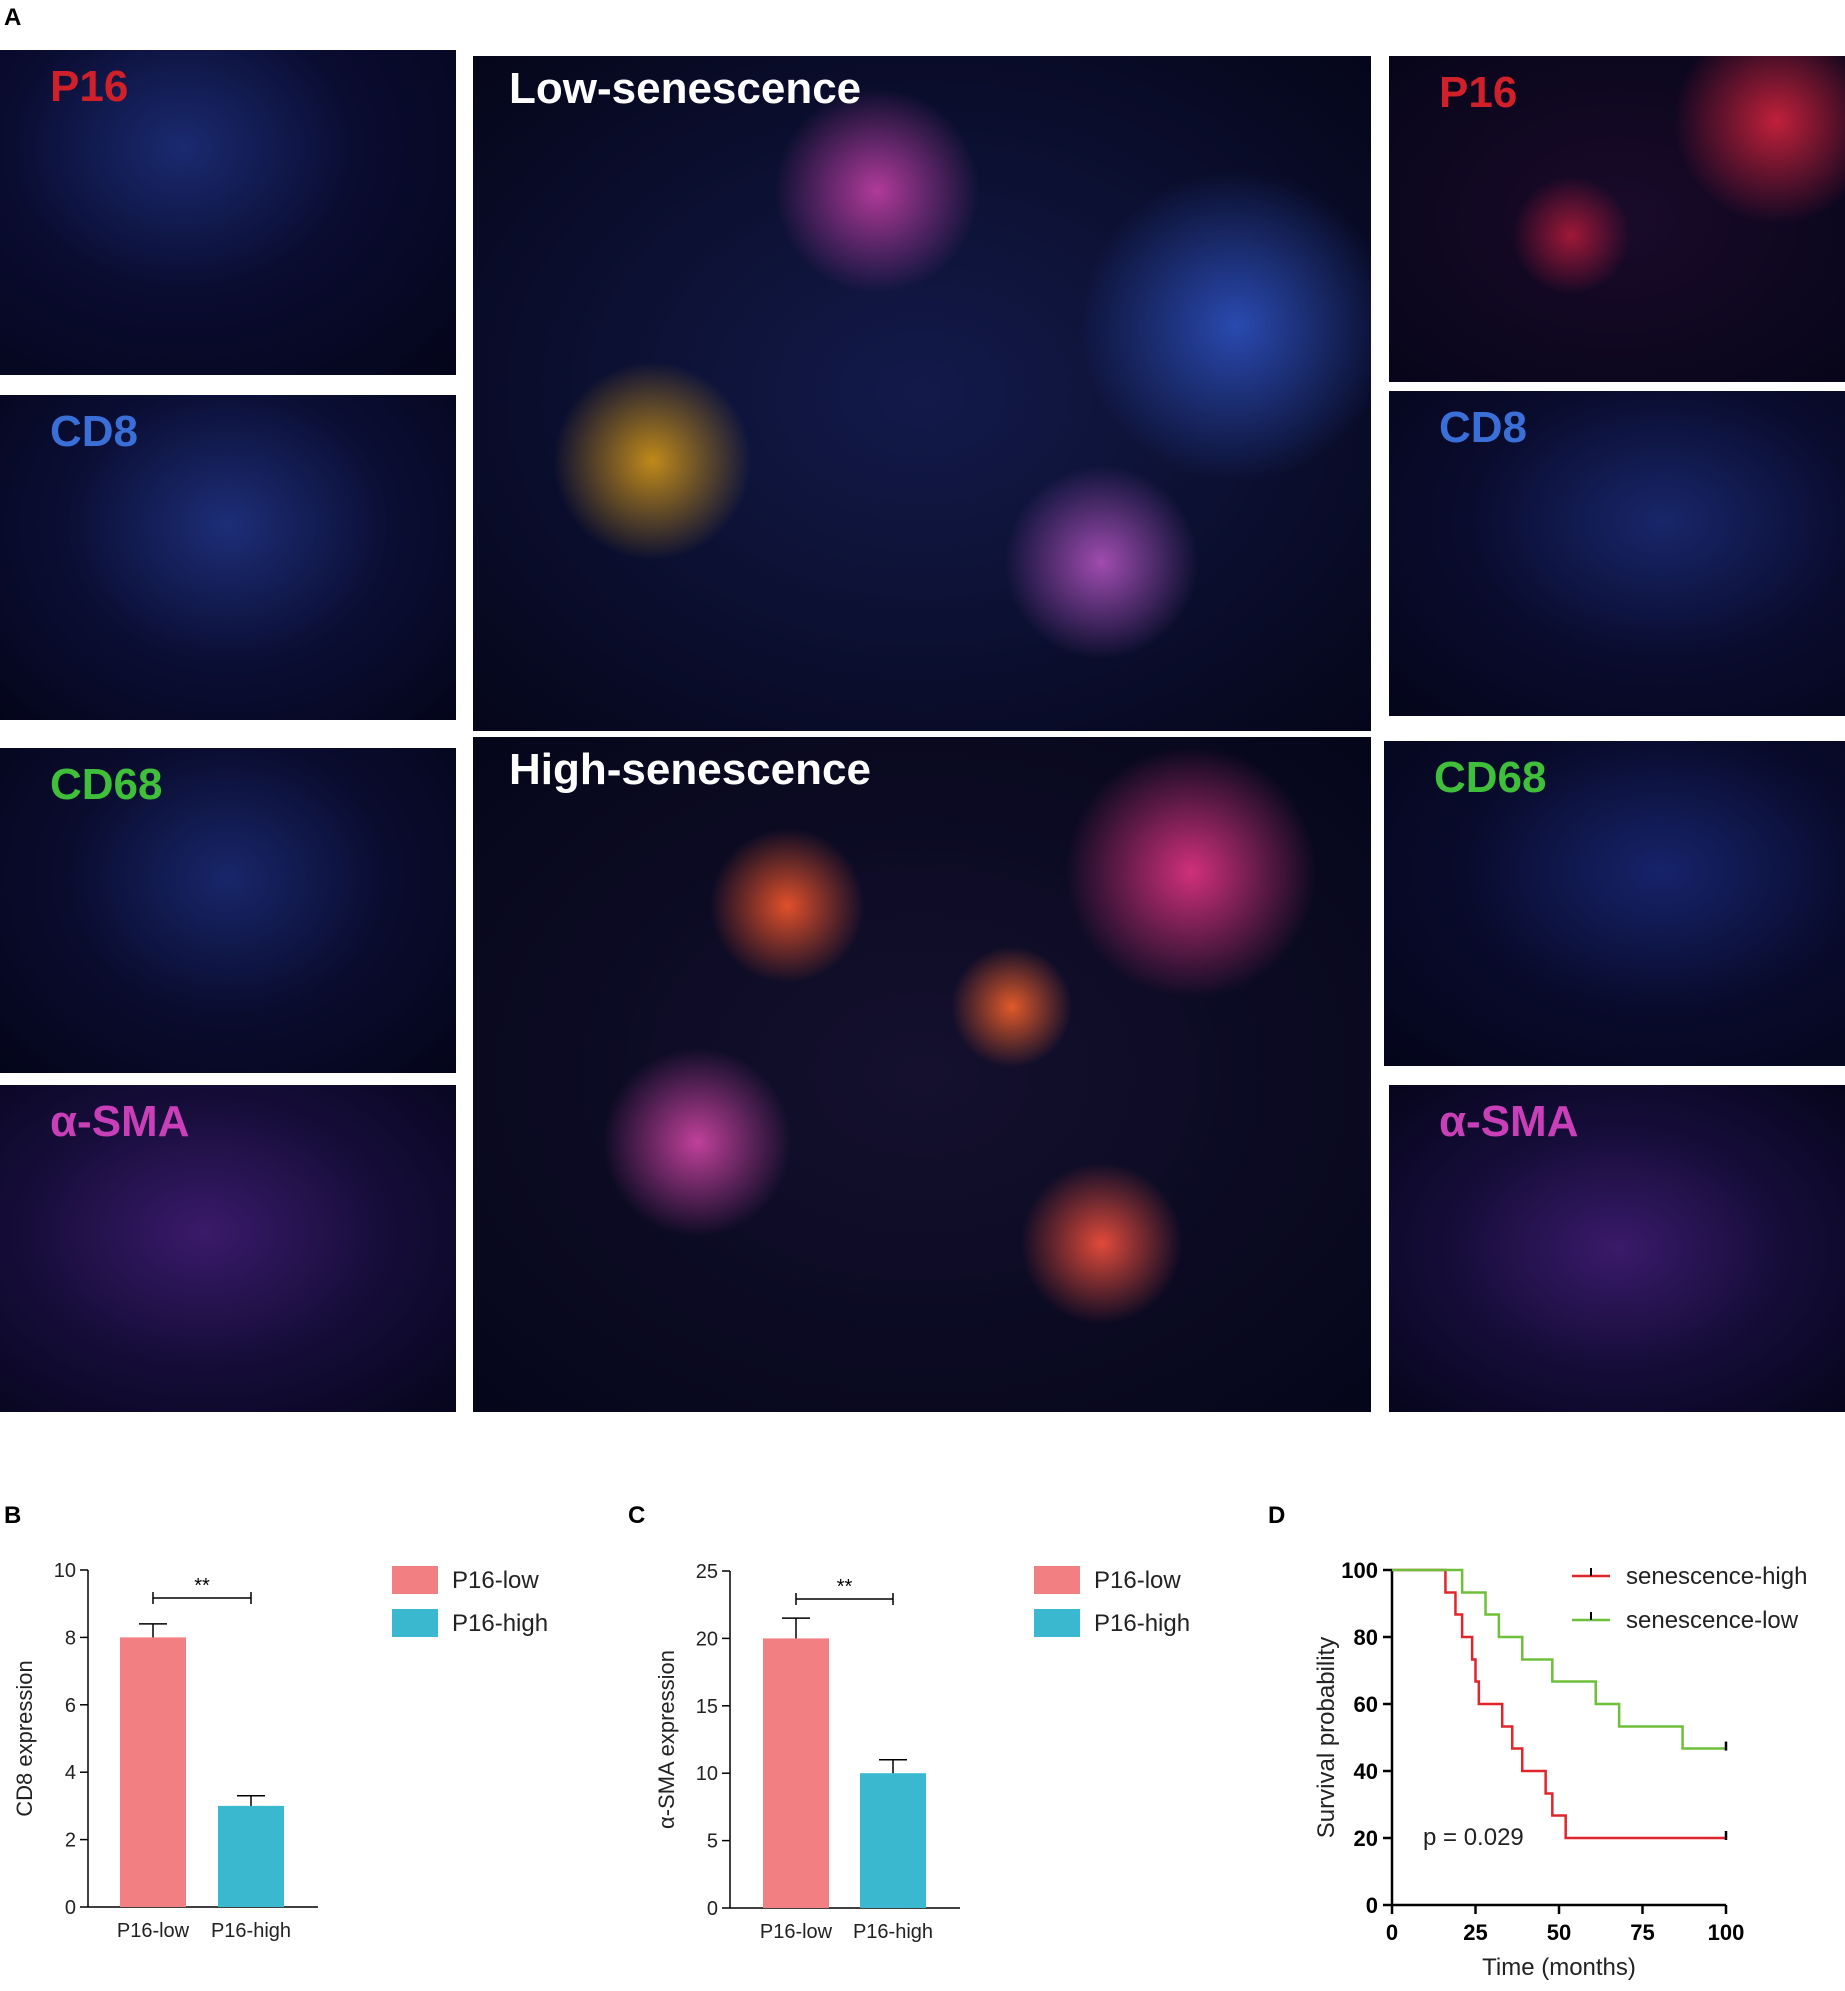 This screenshot has height=1991, width=1845. Describe the element at coordinates (1366, 1704) in the screenshot. I see `y-tick-label: 60` at that location.